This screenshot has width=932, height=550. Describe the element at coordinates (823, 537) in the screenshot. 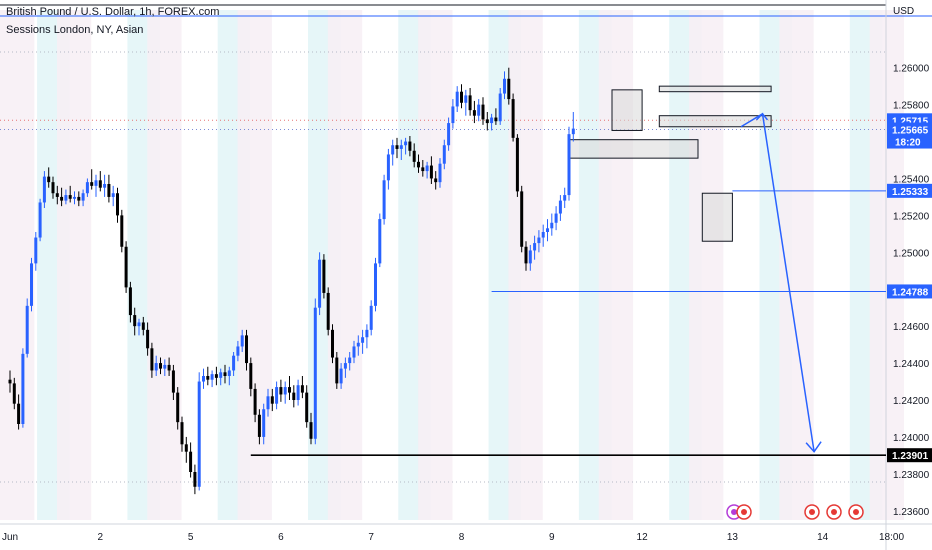

I see `time-tick-label: 14` at that location.